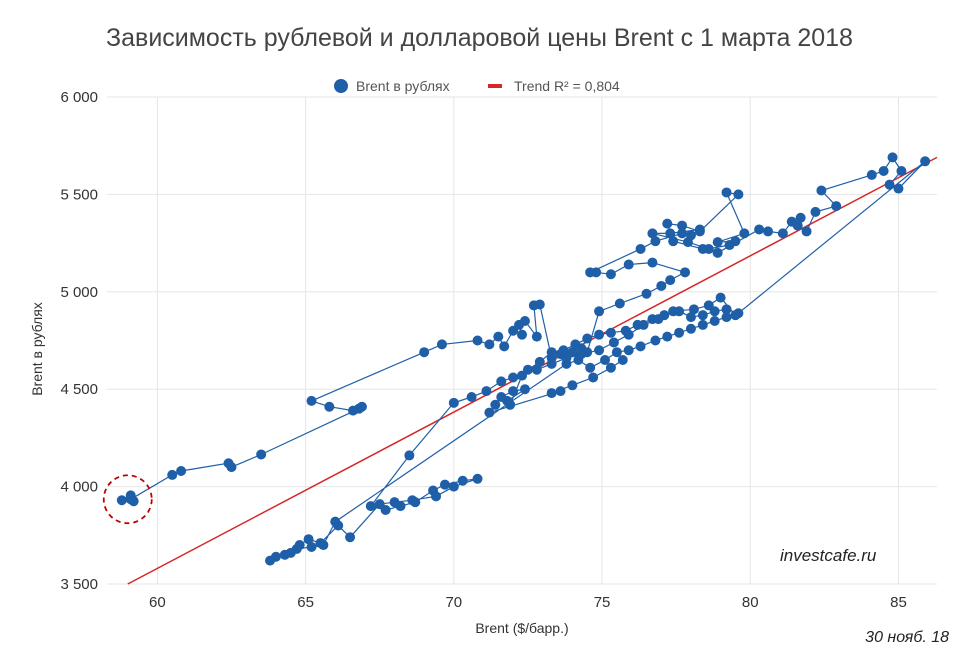 The image size is (959, 652). I want to click on legend-marker-brent, so click(341, 86).